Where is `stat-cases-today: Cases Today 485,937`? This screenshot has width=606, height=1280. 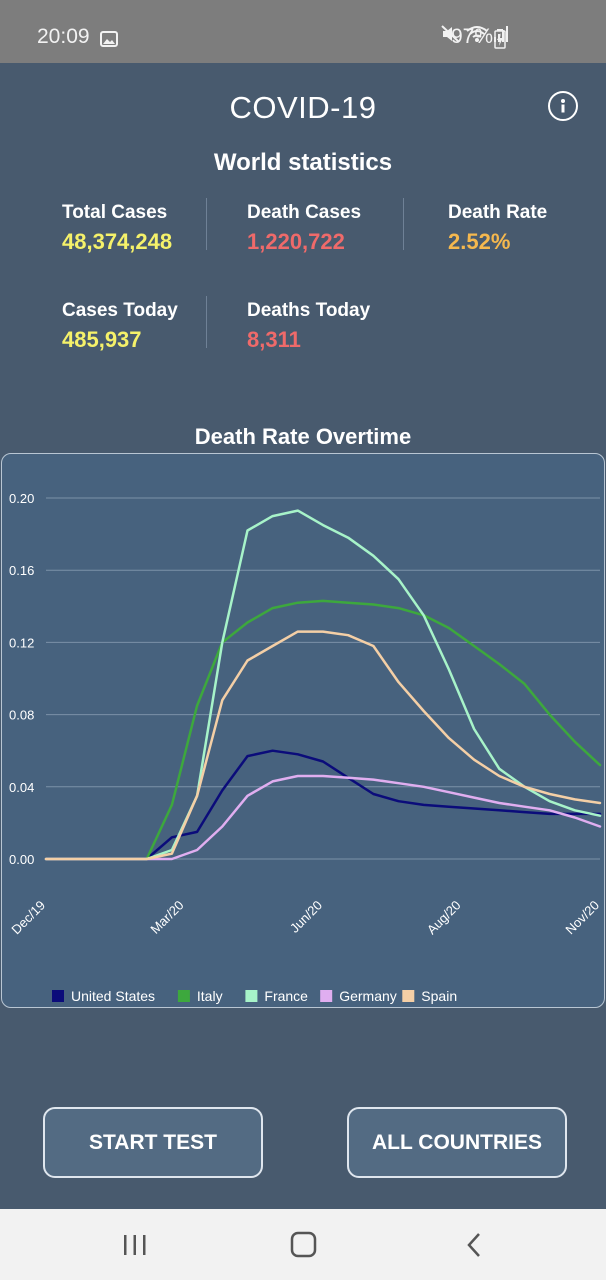
stat-cases-today: Cases Today 485,937 is located at coordinates (120, 326).